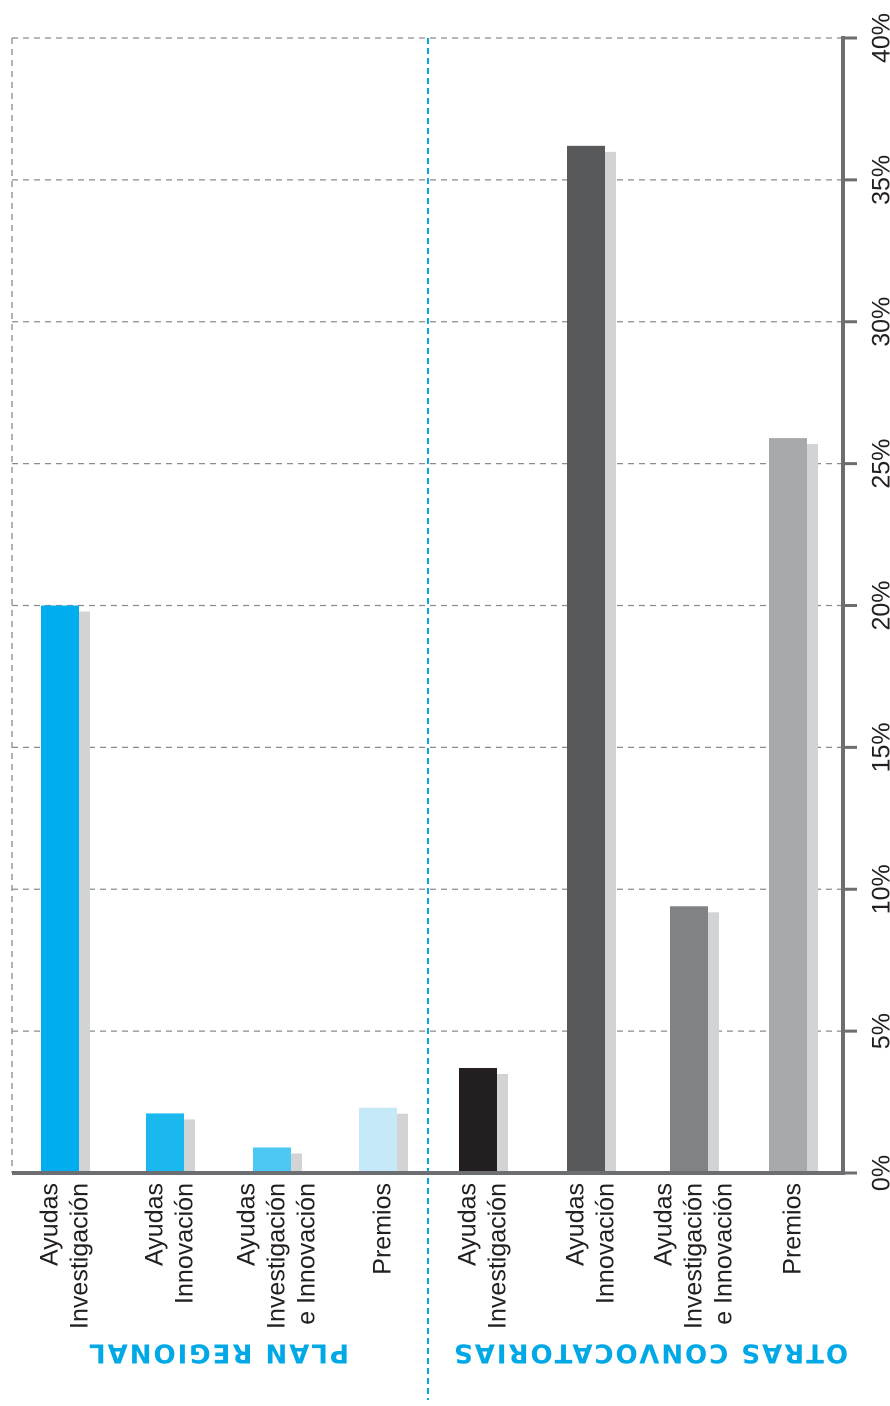  I want to click on group-labels: PLAN REGIONAL OTRAS CONVOCATORIAS, so click(467, 1353).